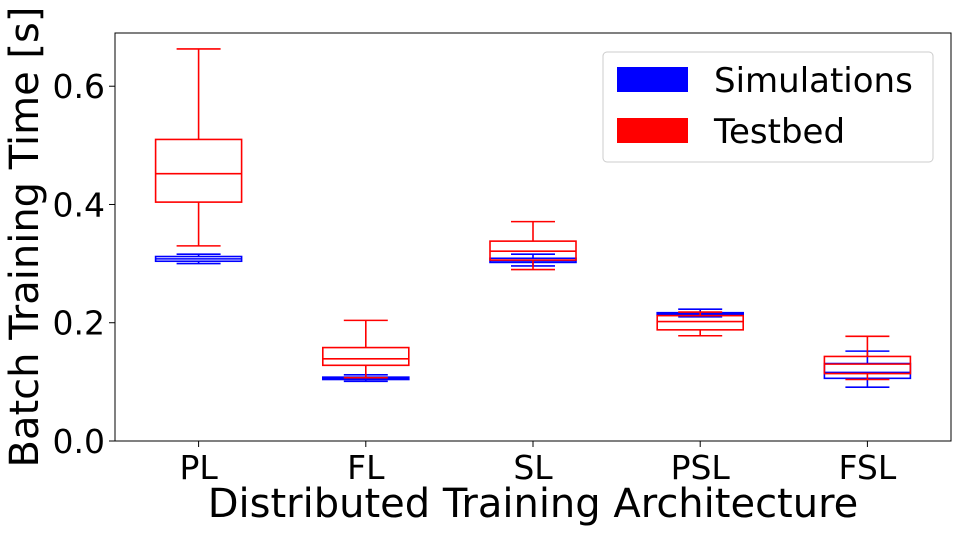 The height and width of the screenshot is (533, 958). Describe the element at coordinates (84, 264) in the screenshot. I see `y-axis: 0.0 0.2 0.4 0.6` at that location.